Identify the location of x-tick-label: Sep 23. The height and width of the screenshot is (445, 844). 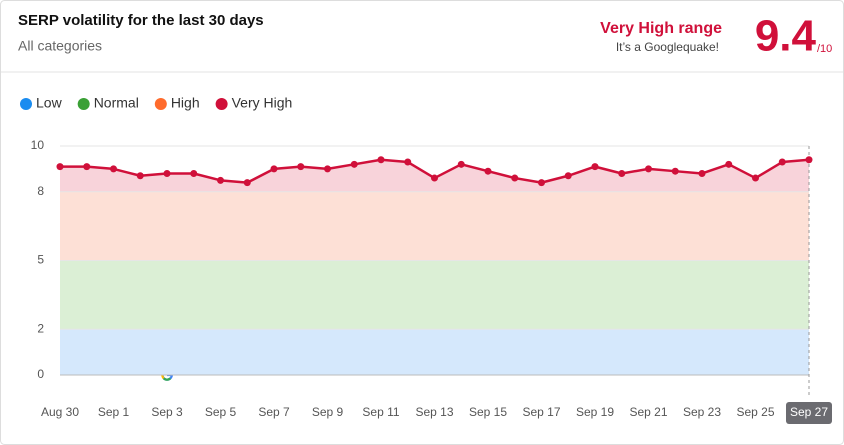
(702, 412).